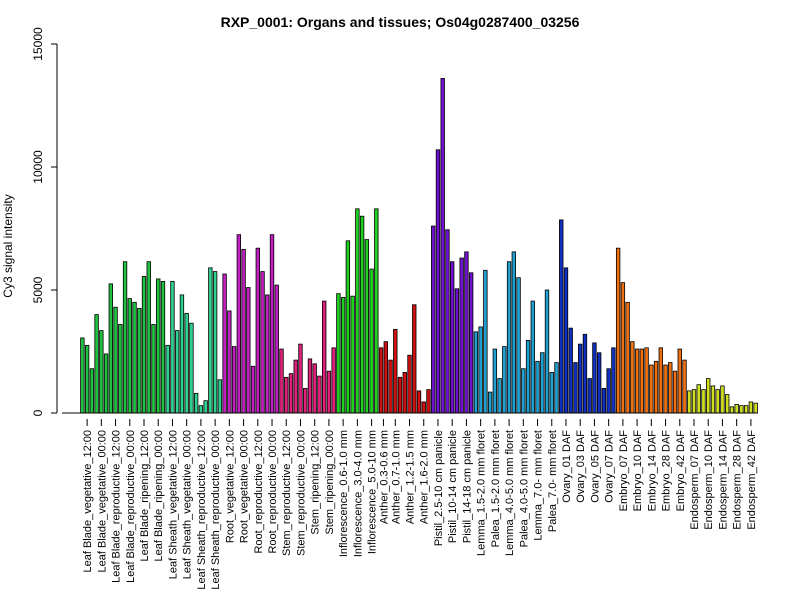 The image size is (800, 600). I want to click on x-tick-label: Inflorescence_0.6-1.0 mm, so click(344, 493).